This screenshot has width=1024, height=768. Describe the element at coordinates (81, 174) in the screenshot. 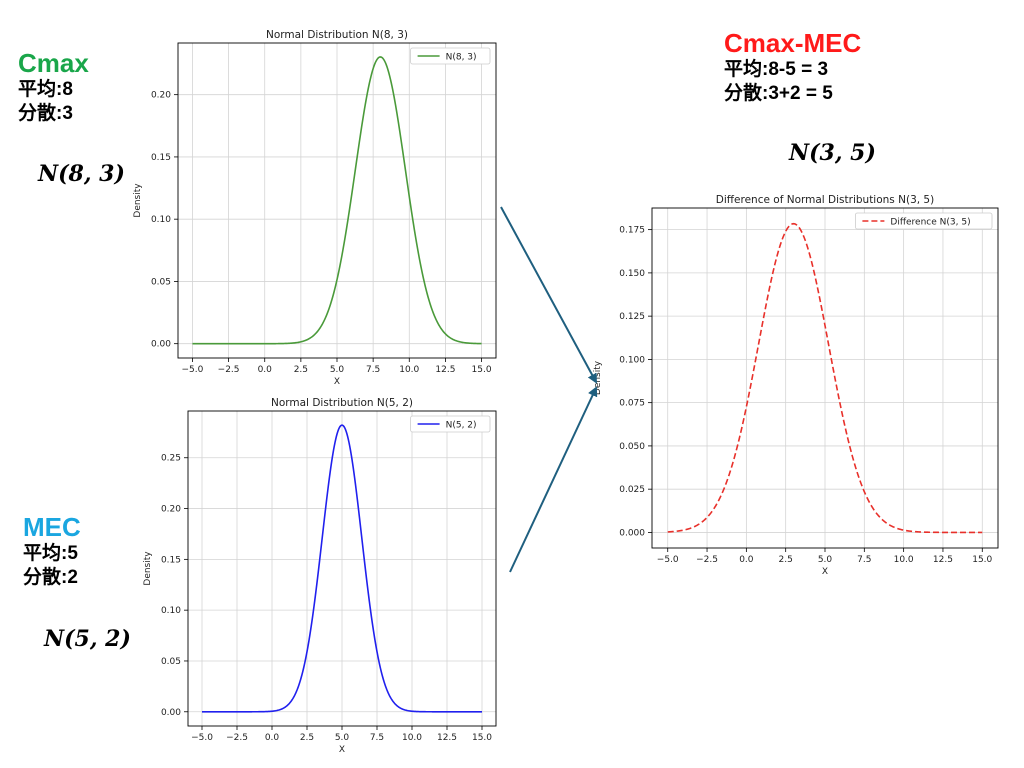

I see `cmax-formula: N(8, 3)` at that location.